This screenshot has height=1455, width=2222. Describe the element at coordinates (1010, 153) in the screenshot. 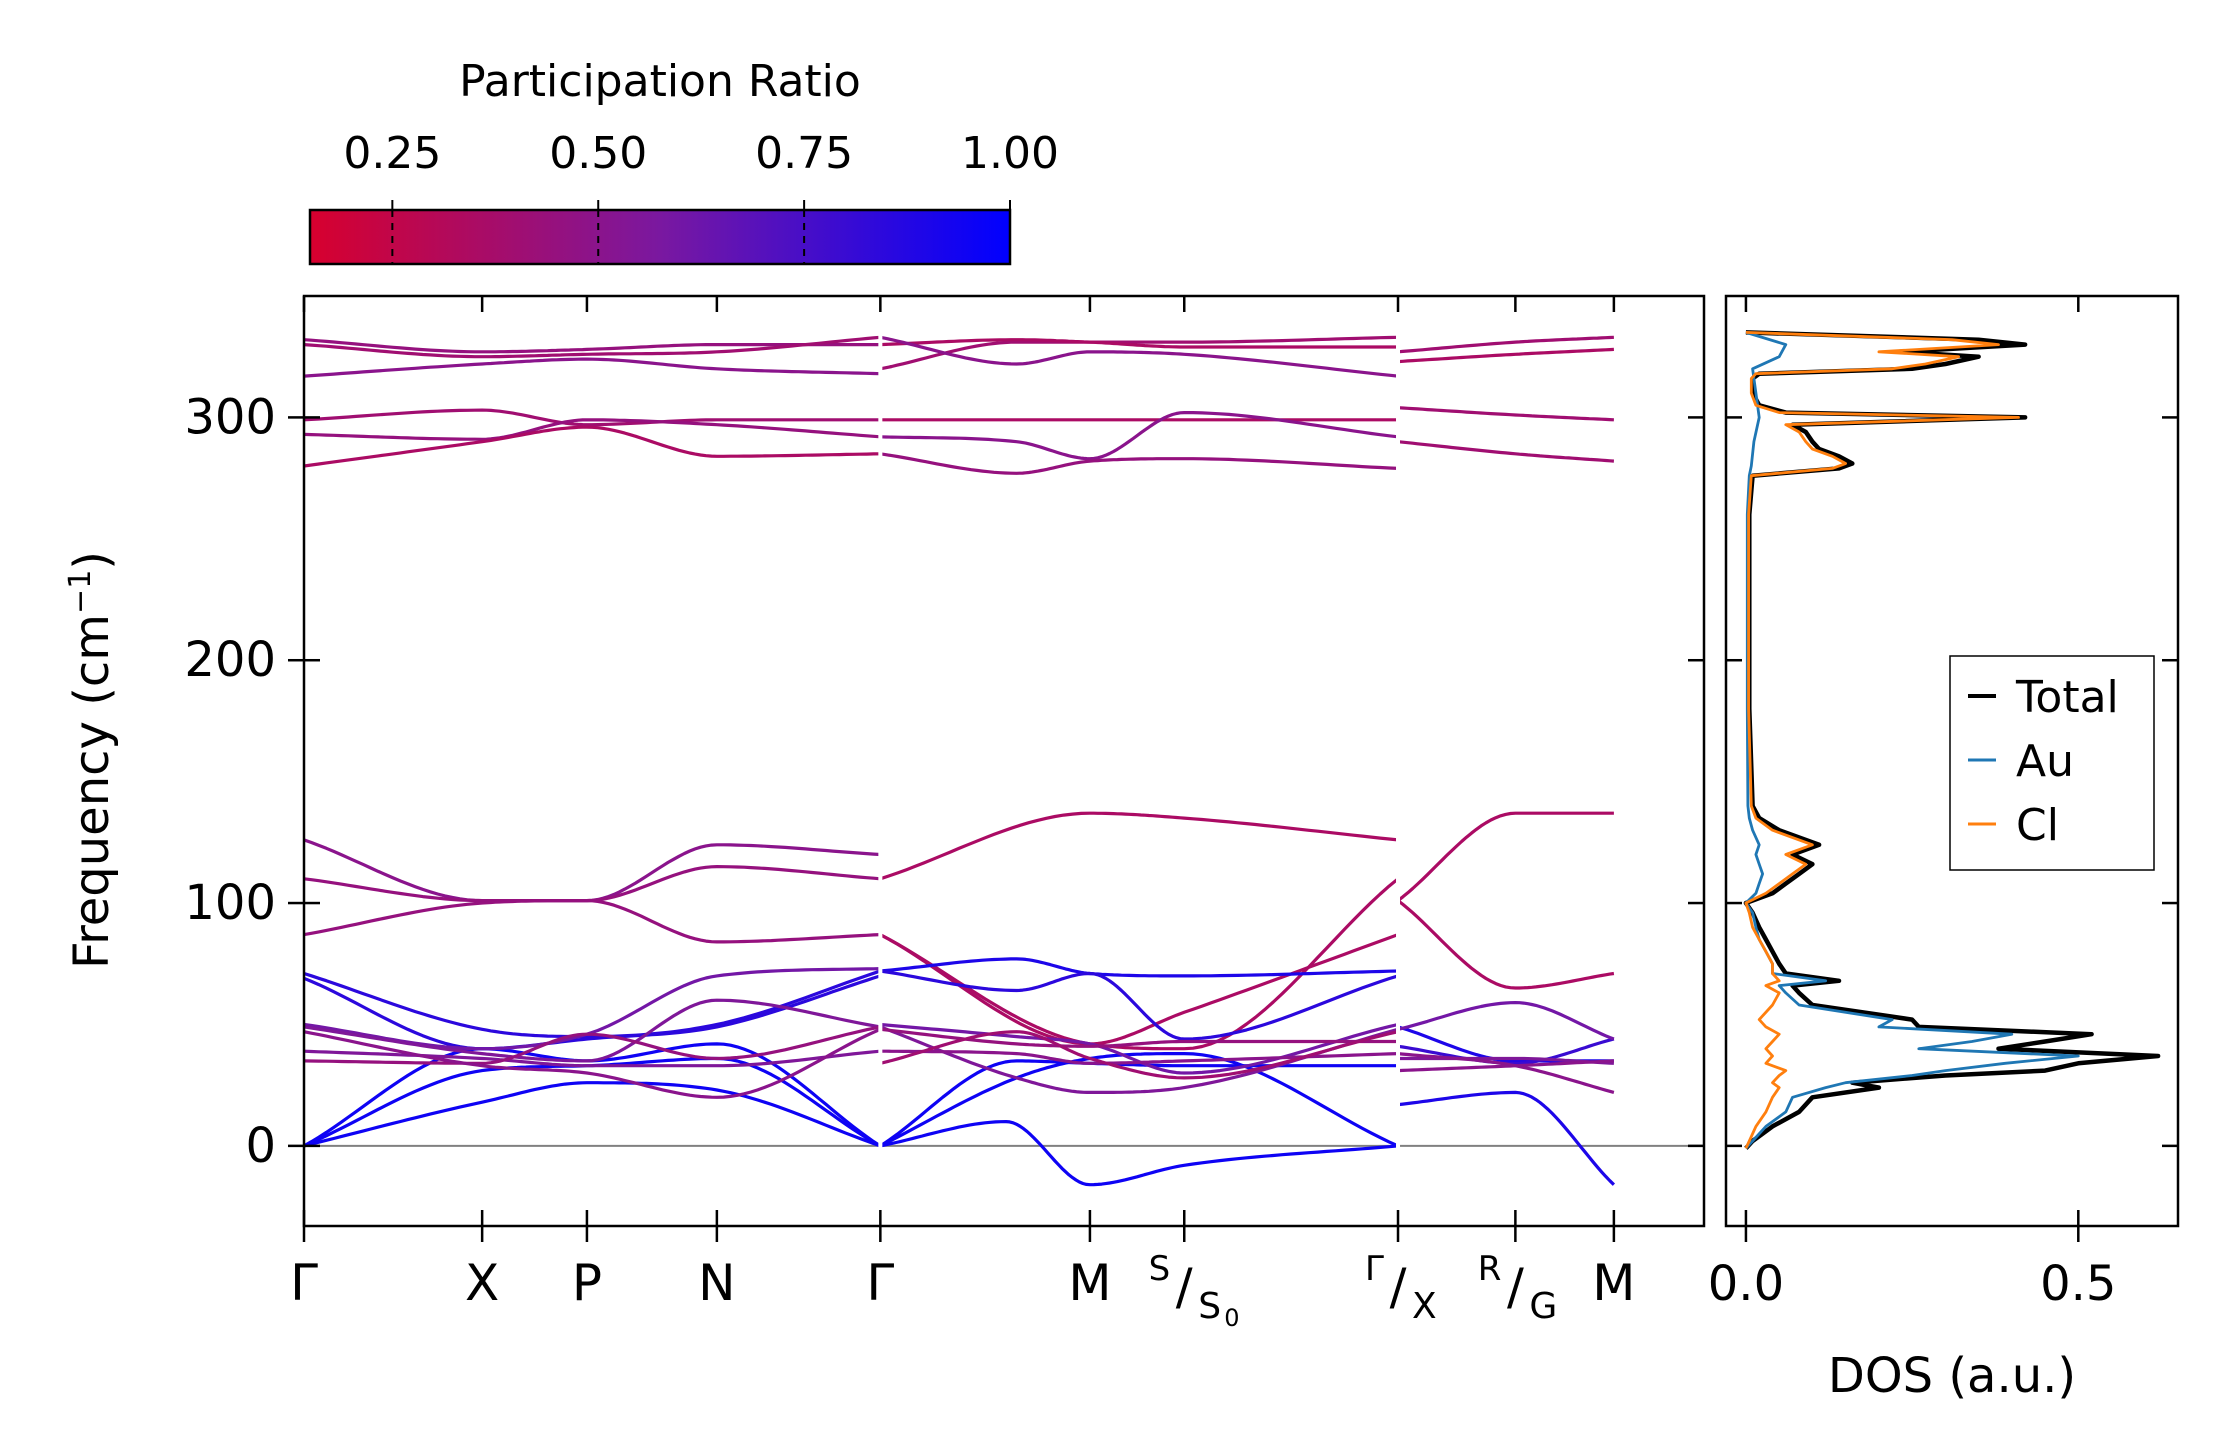

I see `colorbar-tick-label: 1.00` at that location.